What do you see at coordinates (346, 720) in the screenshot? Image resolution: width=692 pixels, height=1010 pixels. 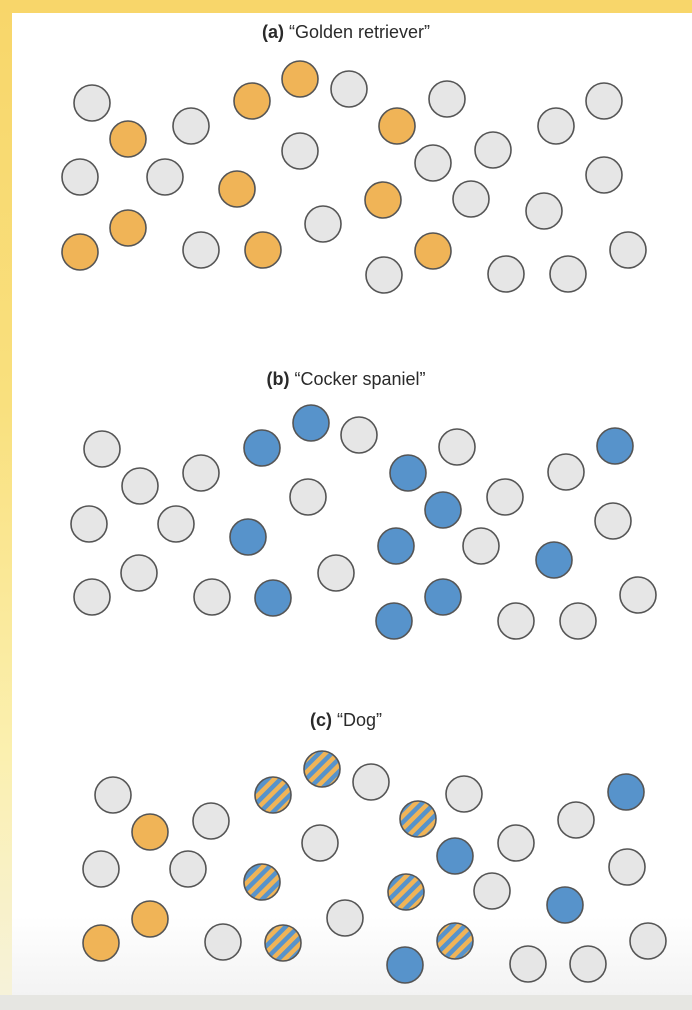 I see `panel-c-title: (c) “Dog”` at bounding box center [346, 720].